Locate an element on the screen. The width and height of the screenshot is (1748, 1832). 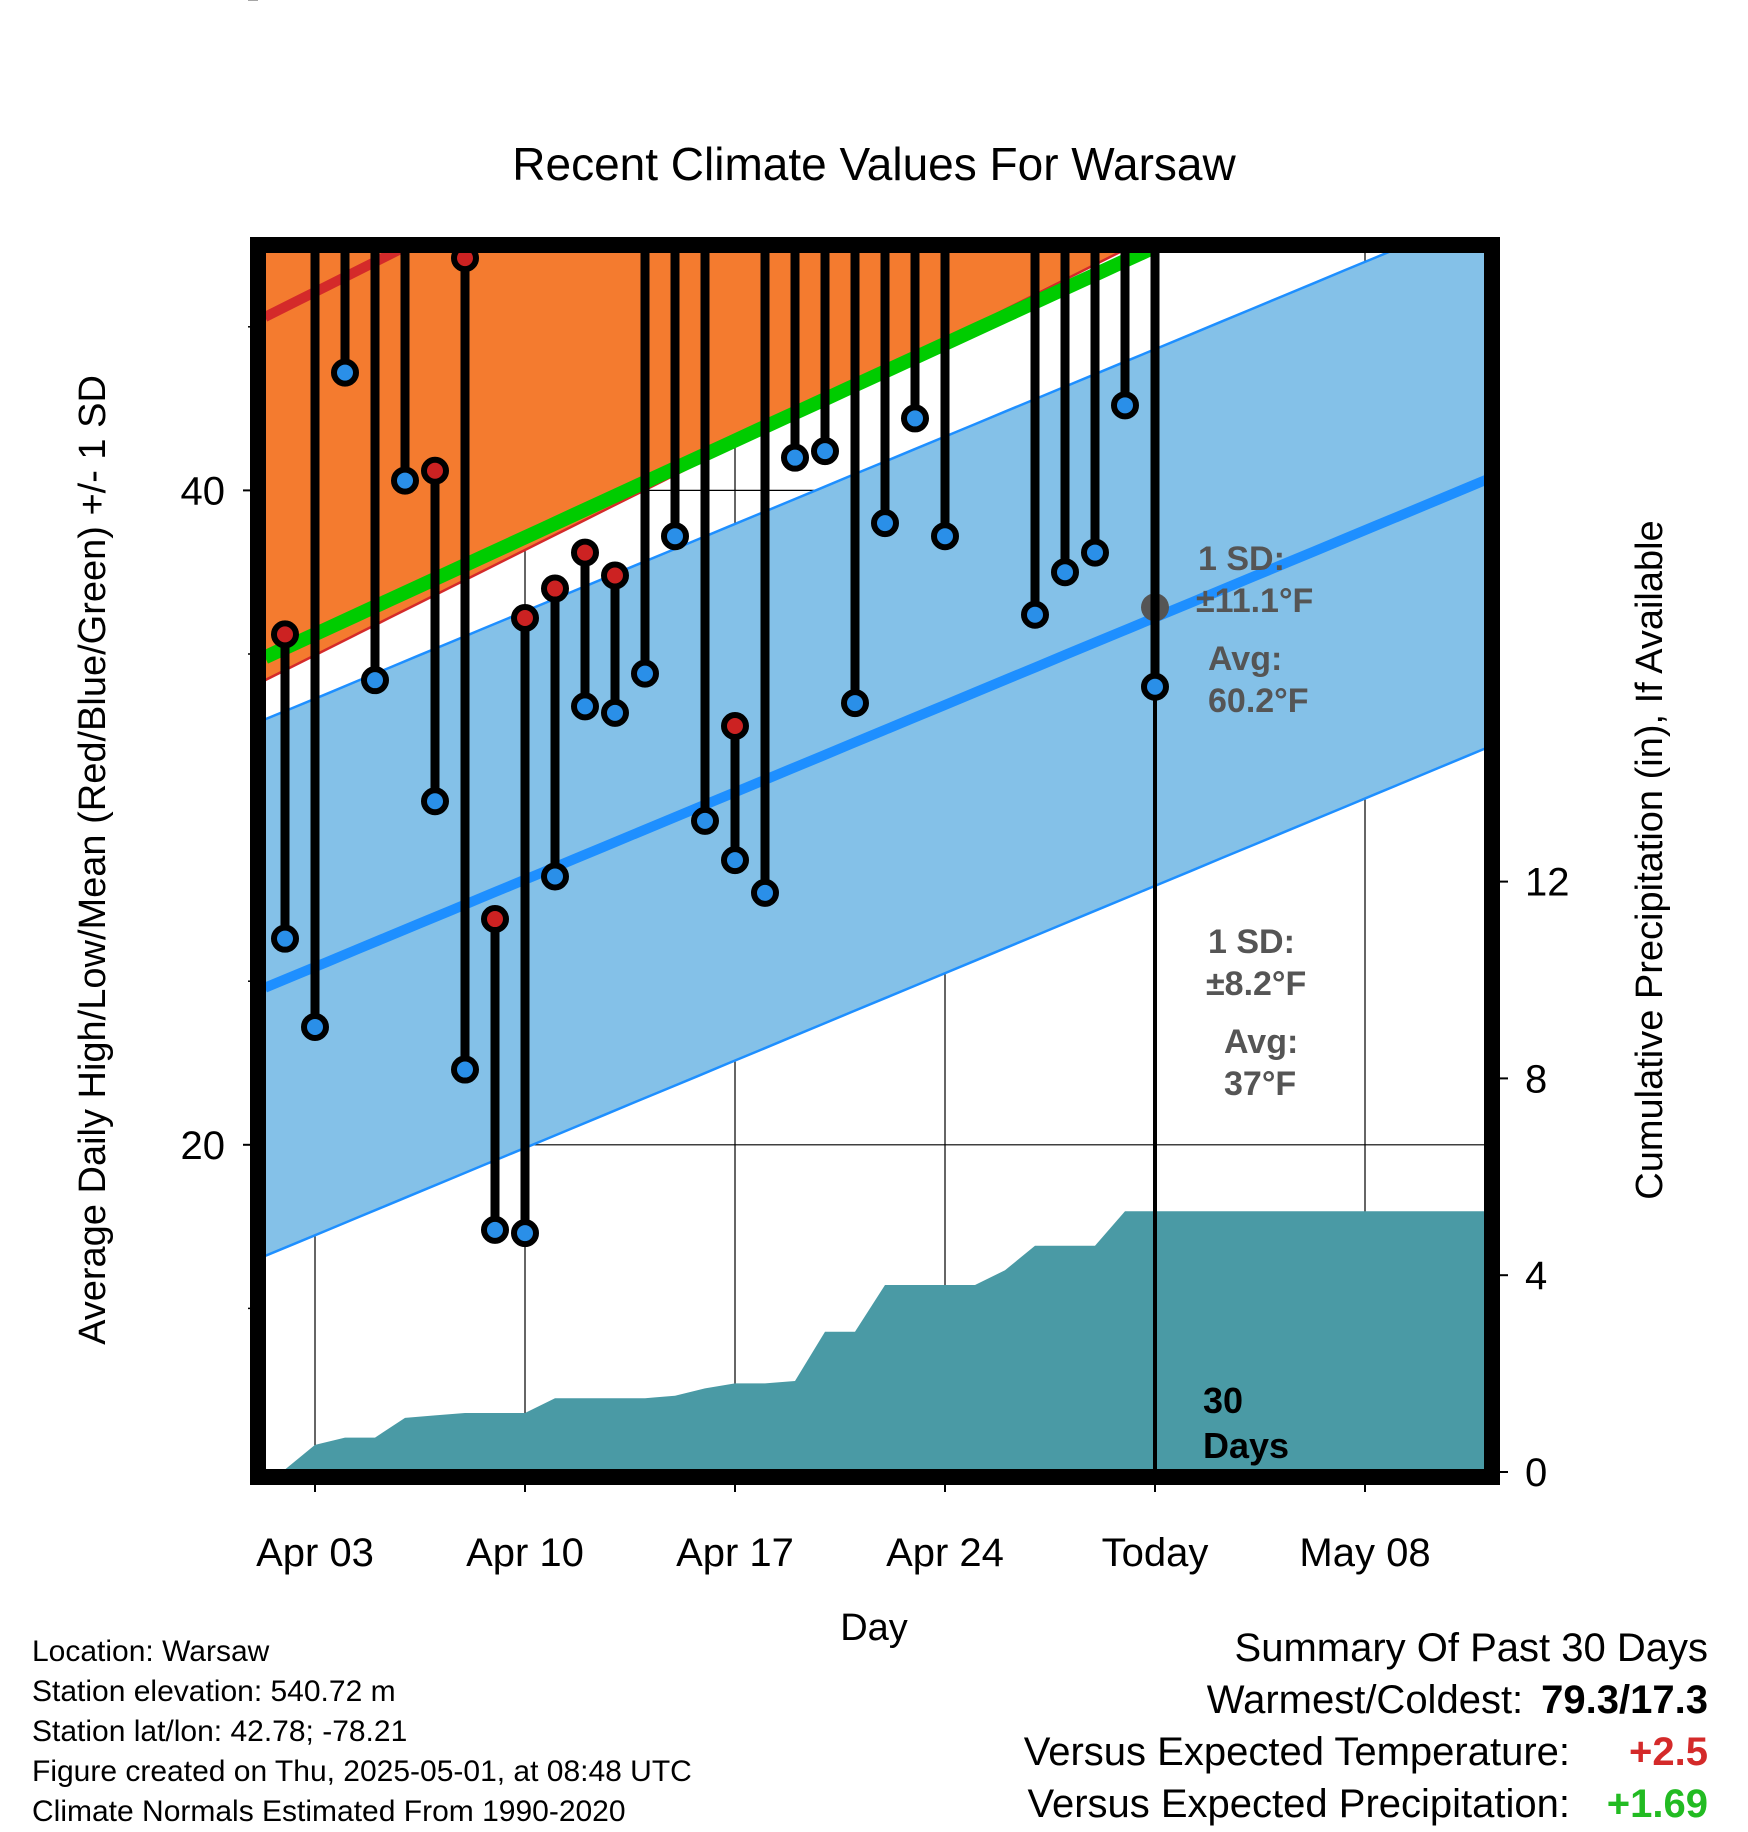
warm-cold-value: 79.3/17.3 is located at coordinates (1624, 1700).